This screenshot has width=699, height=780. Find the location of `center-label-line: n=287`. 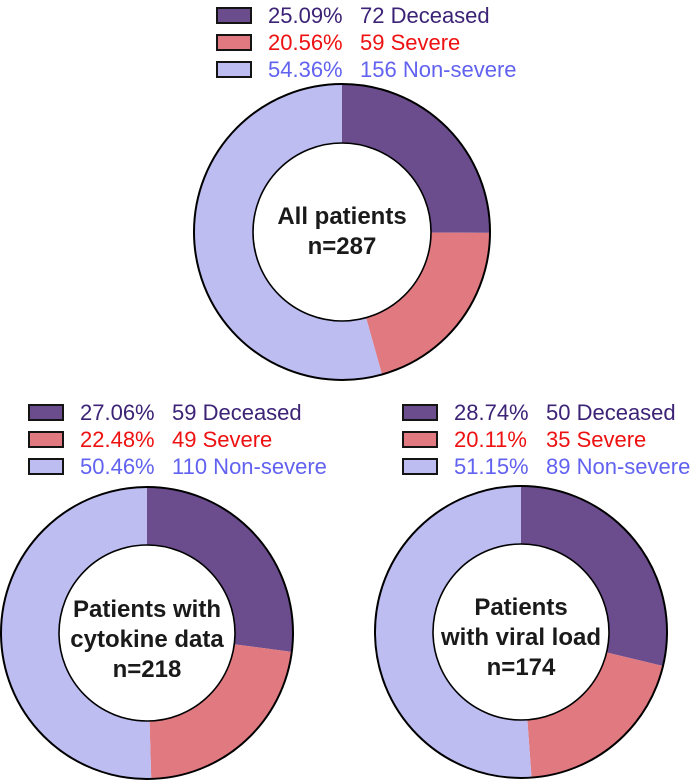

center-label-line: n=287 is located at coordinates (342, 246).